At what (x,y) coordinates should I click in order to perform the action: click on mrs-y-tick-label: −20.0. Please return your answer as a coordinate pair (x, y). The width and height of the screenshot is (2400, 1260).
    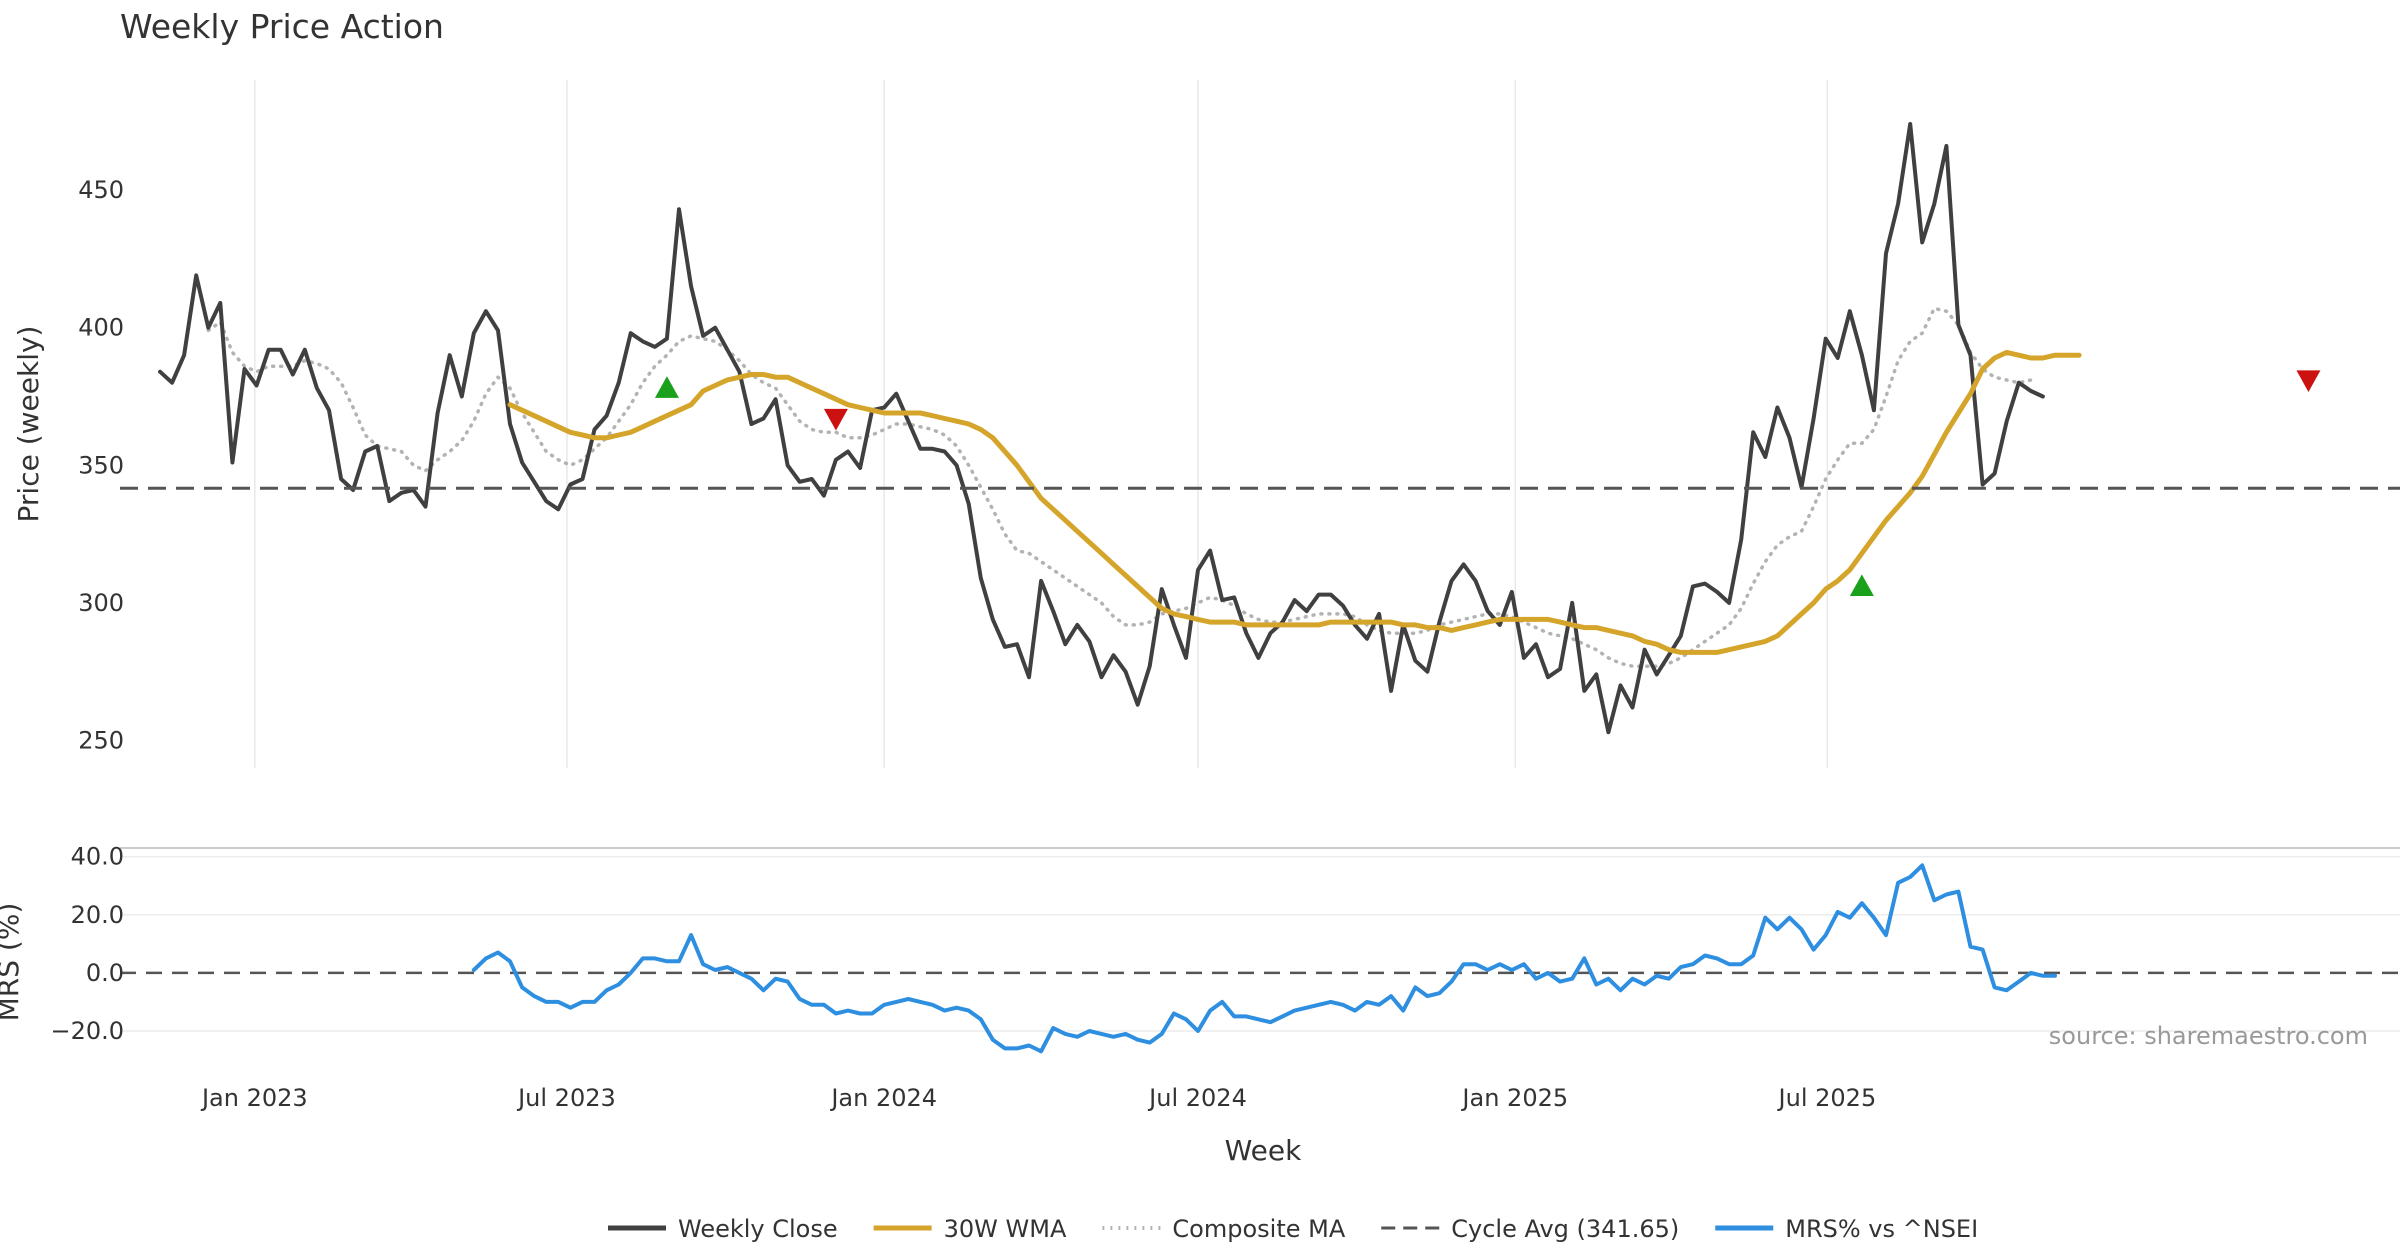
    Looking at the image, I should click on (87, 1031).